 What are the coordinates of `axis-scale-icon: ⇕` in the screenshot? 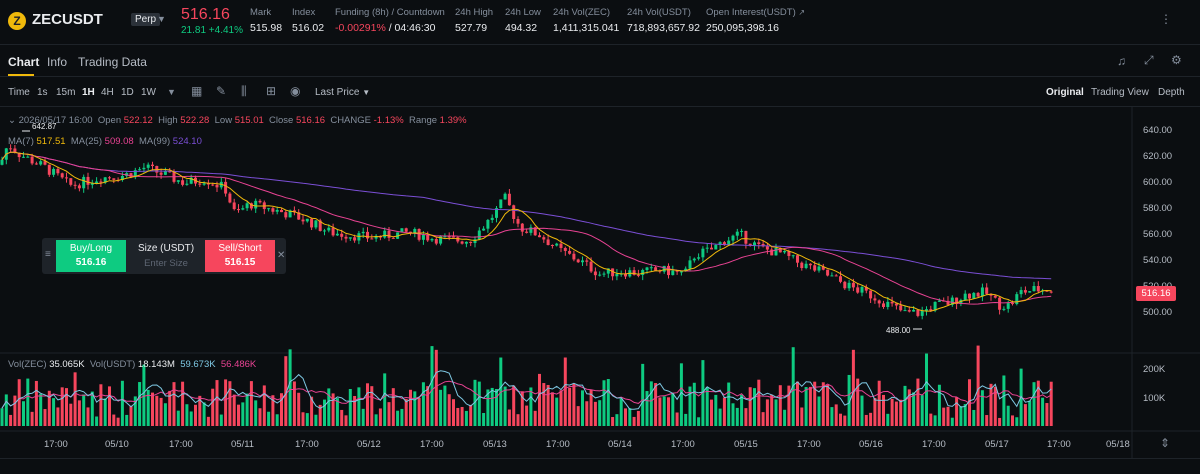 It's located at (1165, 443).